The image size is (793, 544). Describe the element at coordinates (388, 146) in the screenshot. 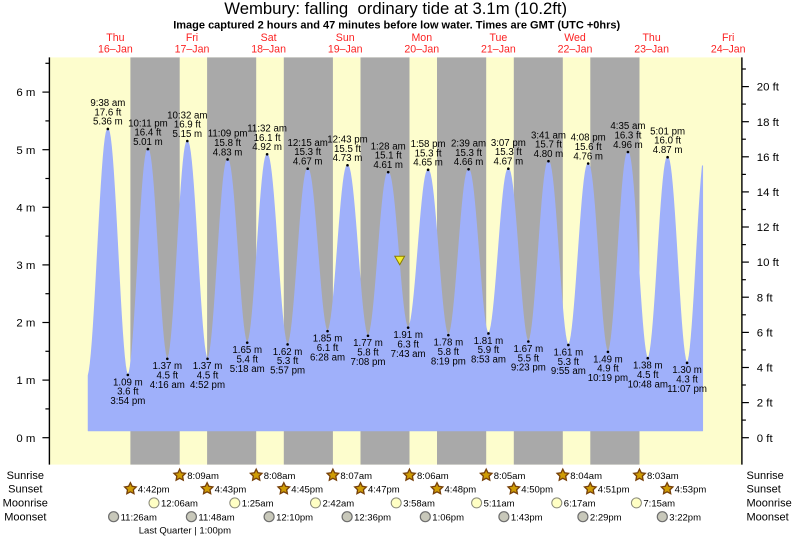

I see `svg-text: 1:28 am` at that location.